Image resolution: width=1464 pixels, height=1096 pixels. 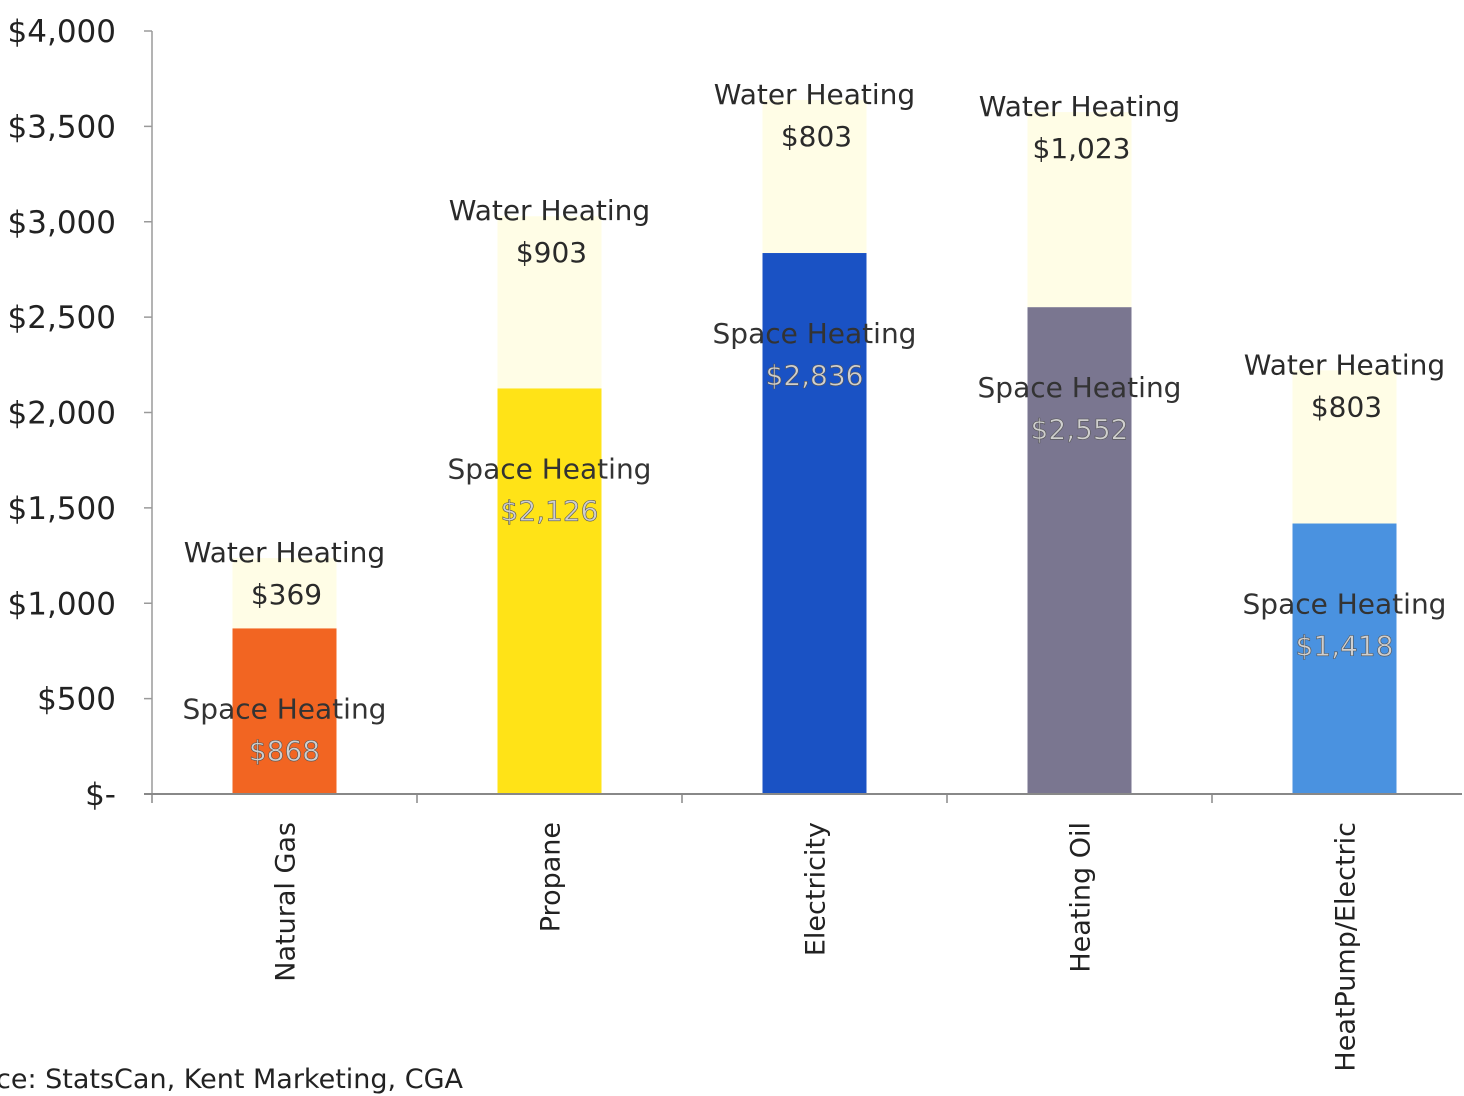 I want to click on x-category-label: Heating Oil, so click(x=1081, y=897).